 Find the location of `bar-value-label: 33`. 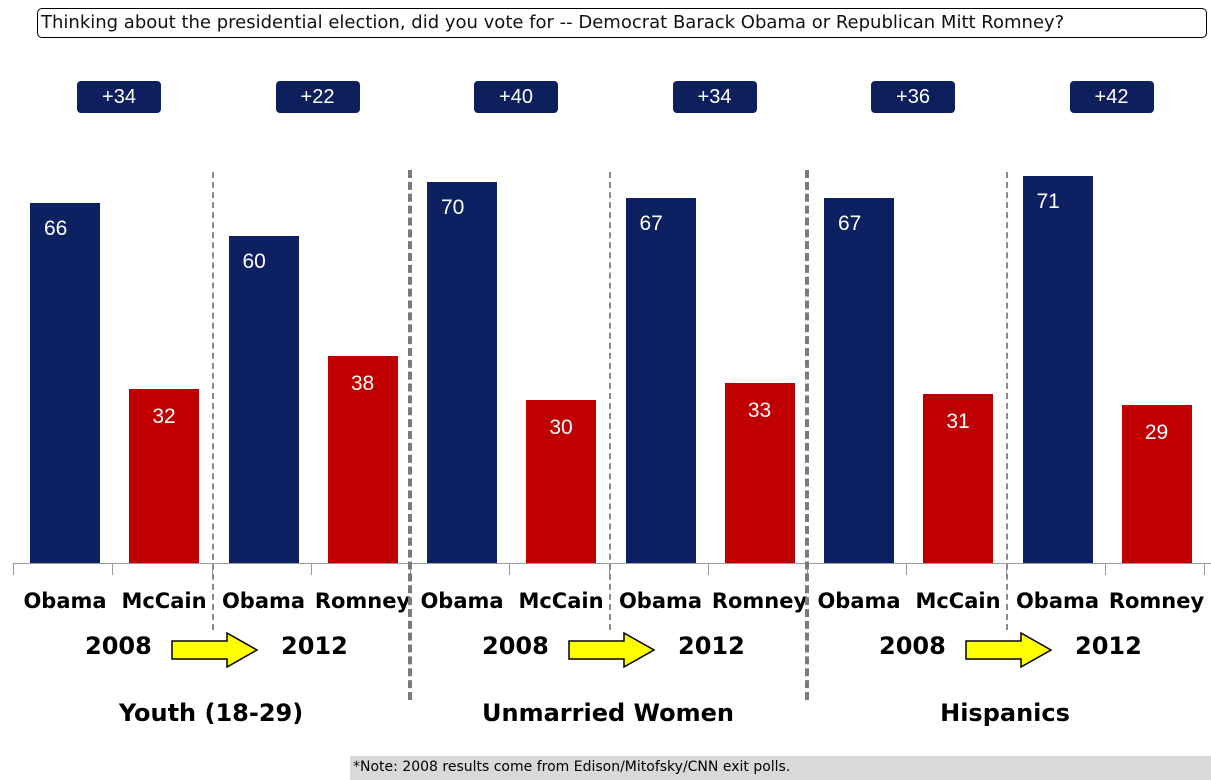

bar-value-label: 33 is located at coordinates (759, 411).